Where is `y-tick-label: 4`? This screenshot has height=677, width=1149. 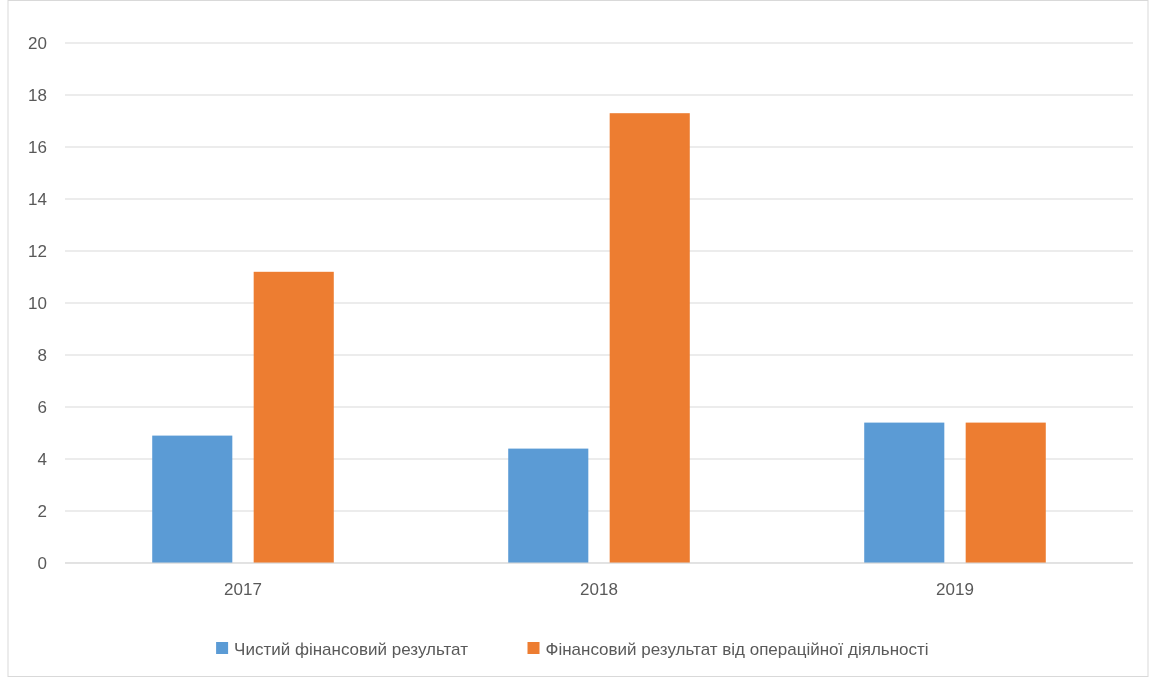 y-tick-label: 4 is located at coordinates (42, 459).